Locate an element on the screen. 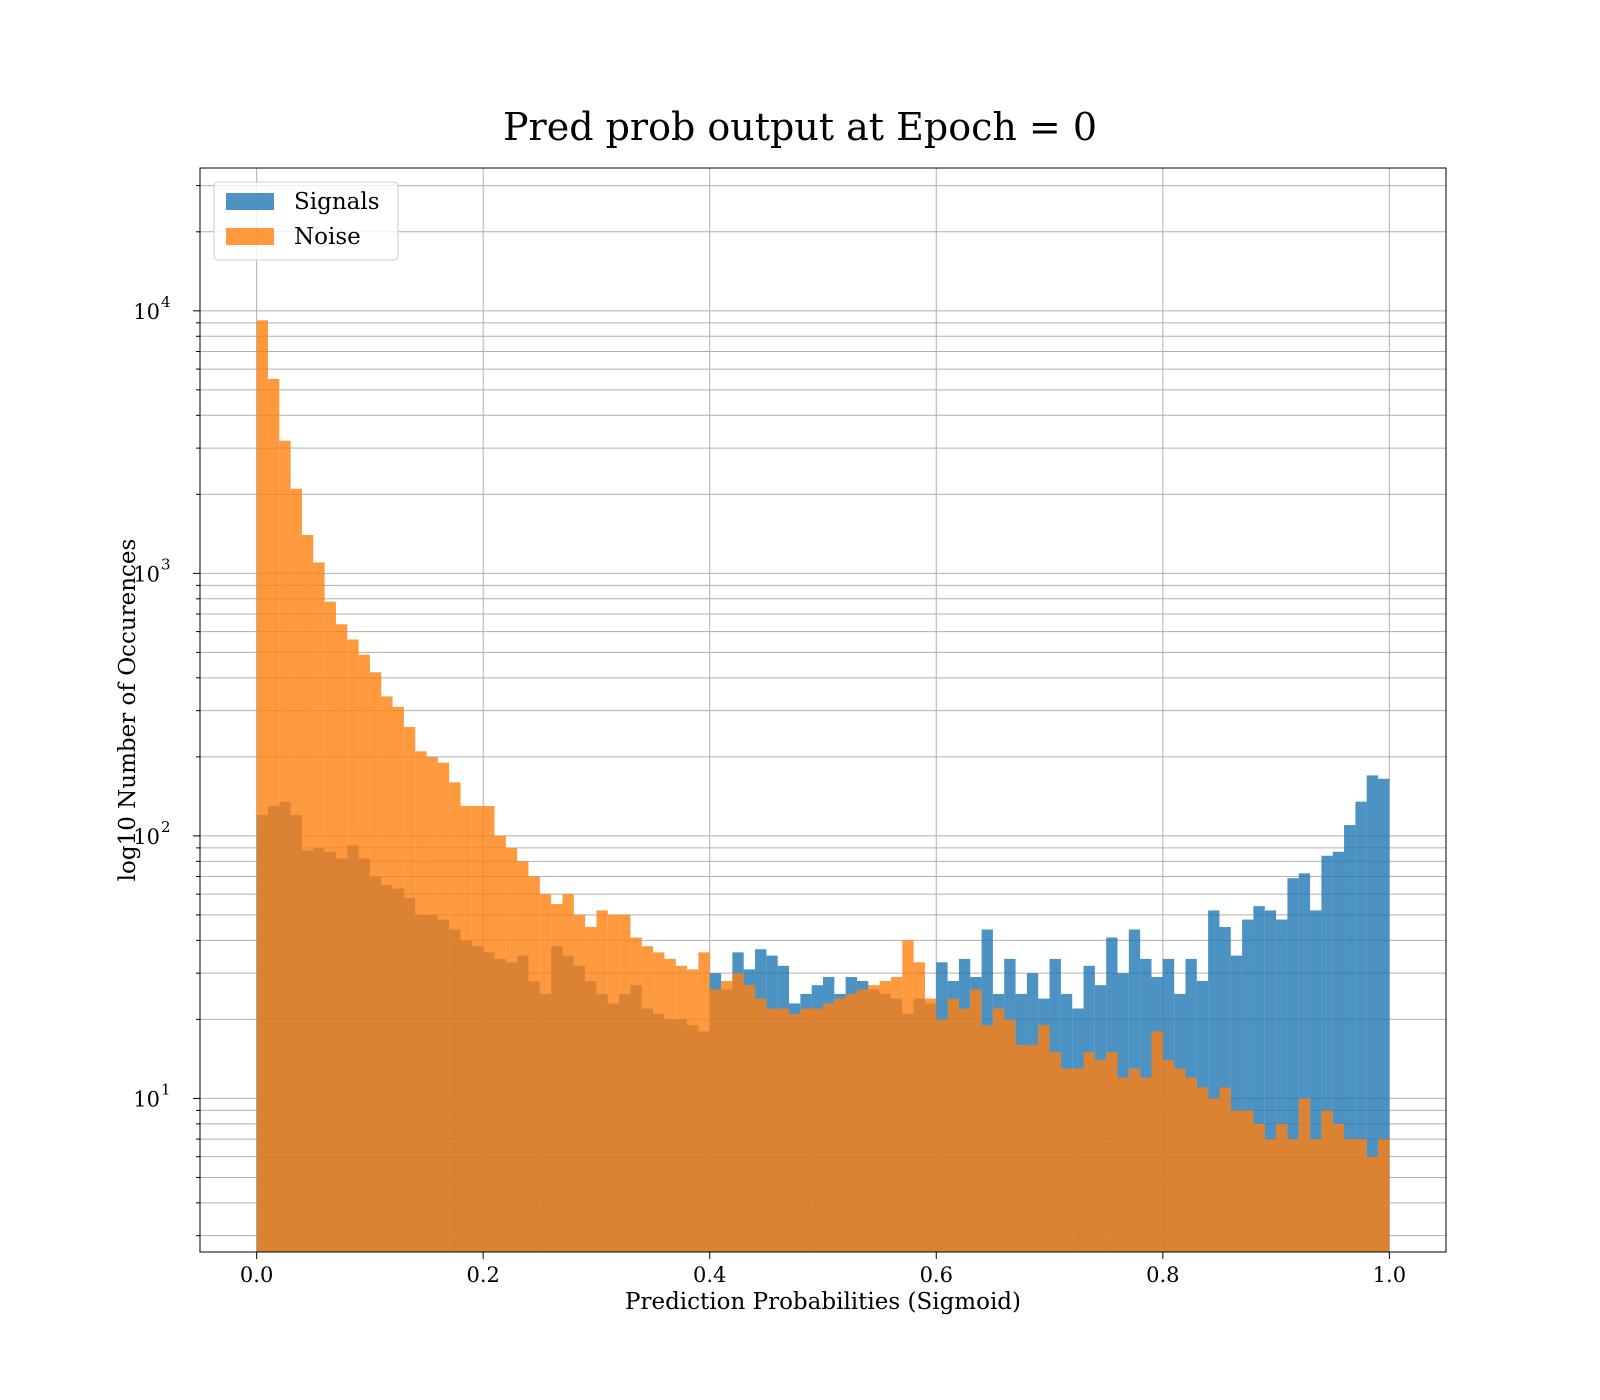 This screenshot has height=1400, width=1600. x-tick-label: 0.2 is located at coordinates (482, 1275).